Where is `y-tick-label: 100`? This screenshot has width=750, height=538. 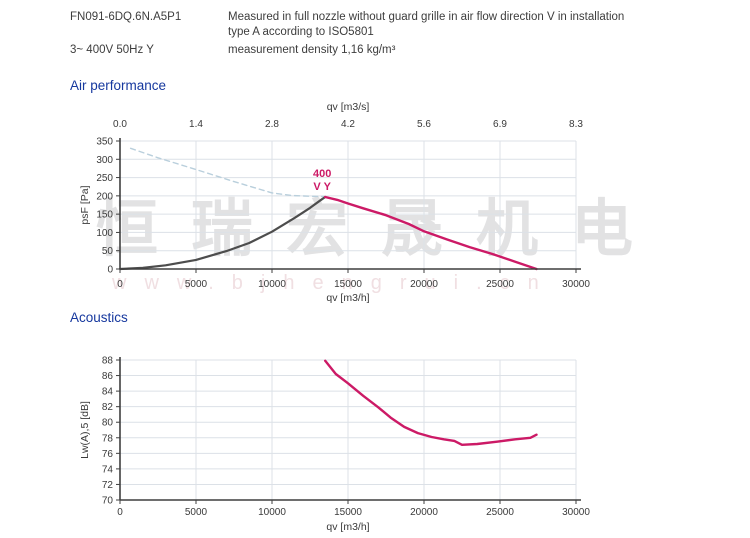
y-tick-label: 100 is located at coordinates (104, 233).